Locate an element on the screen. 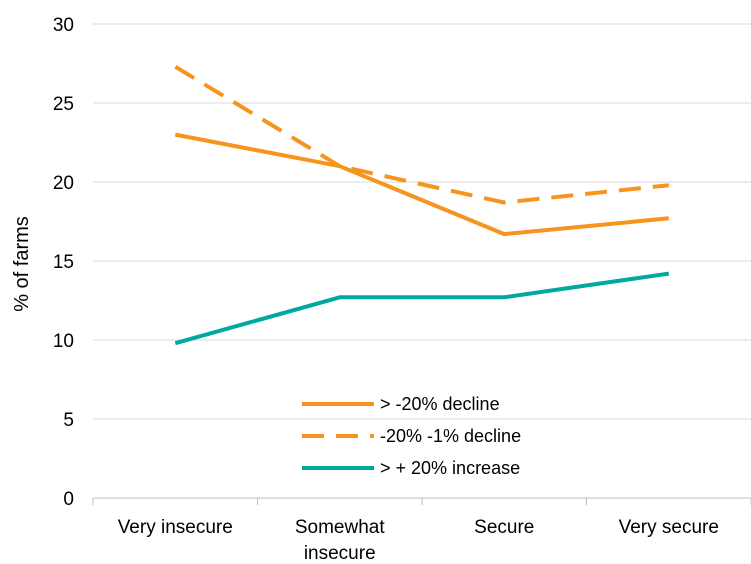 Image resolution: width=751 pixels, height=564 pixels. y-tick-label: 10 is located at coordinates (63, 341).